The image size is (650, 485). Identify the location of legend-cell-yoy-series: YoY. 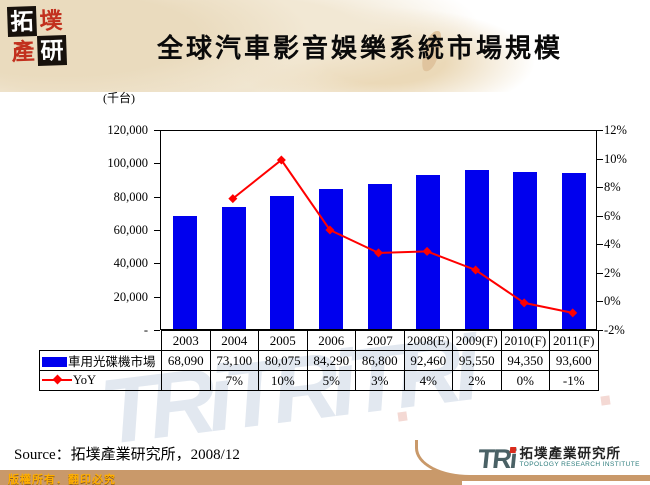
(100, 380).